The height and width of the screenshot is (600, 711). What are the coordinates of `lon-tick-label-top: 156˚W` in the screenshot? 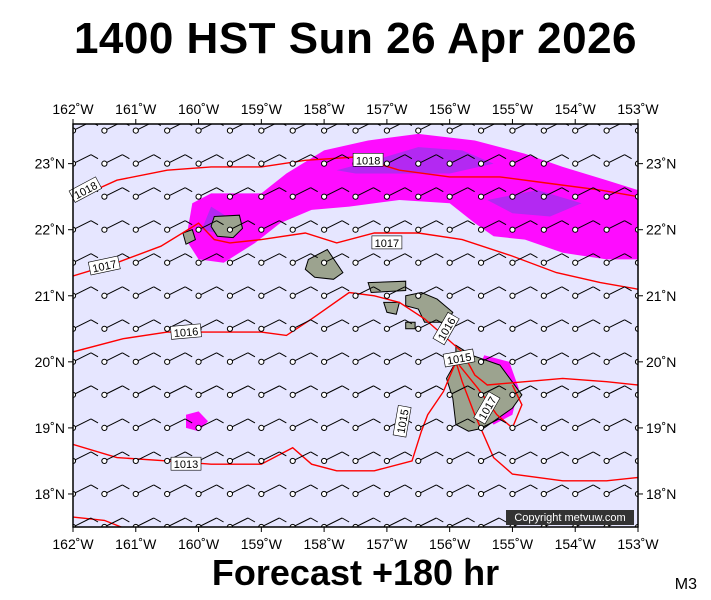 It's located at (450, 109).